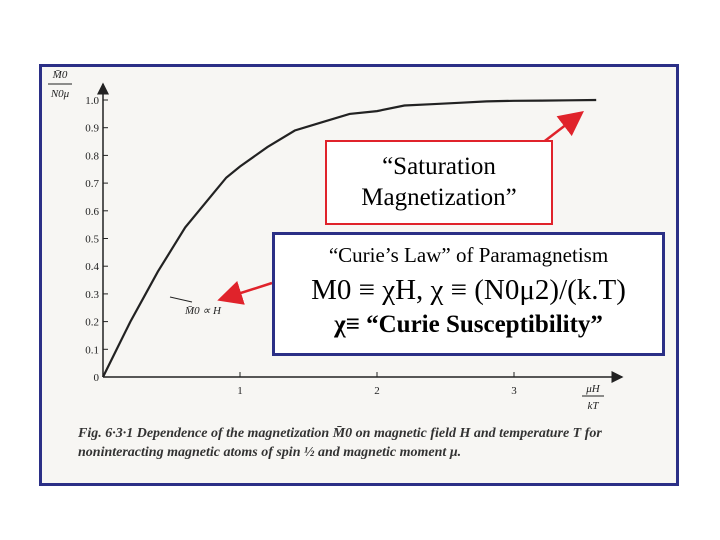  What do you see at coordinates (92, 295) in the screenshot?
I see `y-tick-label: 0.3` at bounding box center [92, 295].